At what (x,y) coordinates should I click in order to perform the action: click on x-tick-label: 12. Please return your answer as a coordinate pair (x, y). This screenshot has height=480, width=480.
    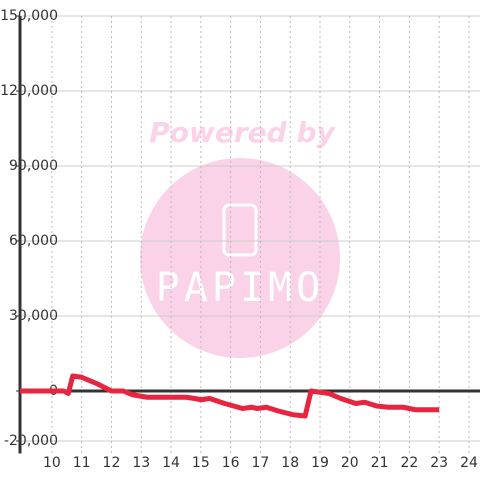
    Looking at the image, I should click on (112, 463).